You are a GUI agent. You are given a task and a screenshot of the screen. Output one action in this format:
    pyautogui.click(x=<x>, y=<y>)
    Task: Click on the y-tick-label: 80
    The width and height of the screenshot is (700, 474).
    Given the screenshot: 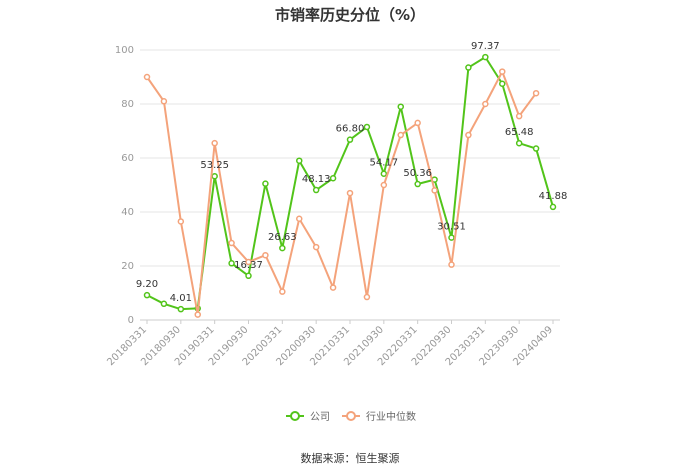 What is the action you would take?
    pyautogui.click(x=127, y=104)
    